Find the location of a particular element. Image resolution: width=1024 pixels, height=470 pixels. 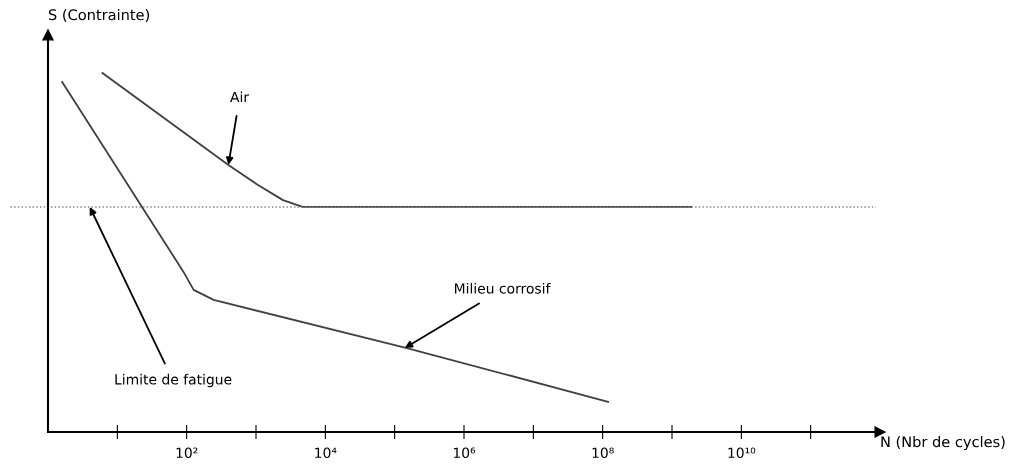

x-tick-label: 10⁸ is located at coordinates (603, 453).